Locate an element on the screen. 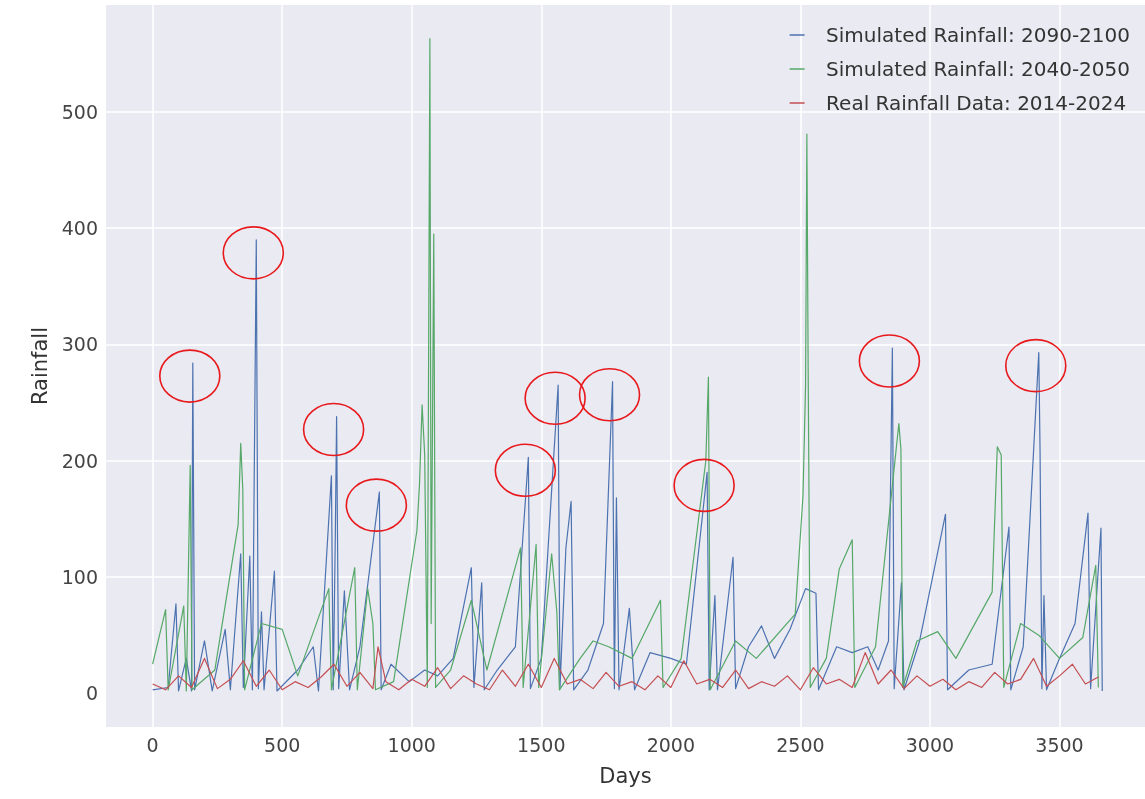 Image resolution: width=1145 pixels, height=799 pixels. legend-label: Real Rainfall Data: 2014-2024 is located at coordinates (976, 103).